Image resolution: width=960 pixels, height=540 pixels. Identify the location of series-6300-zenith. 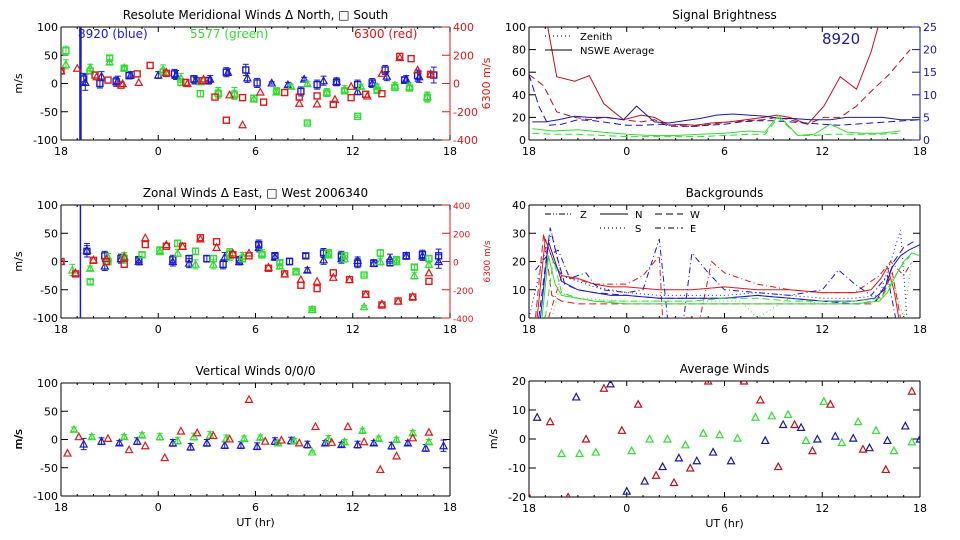
(720, 88).